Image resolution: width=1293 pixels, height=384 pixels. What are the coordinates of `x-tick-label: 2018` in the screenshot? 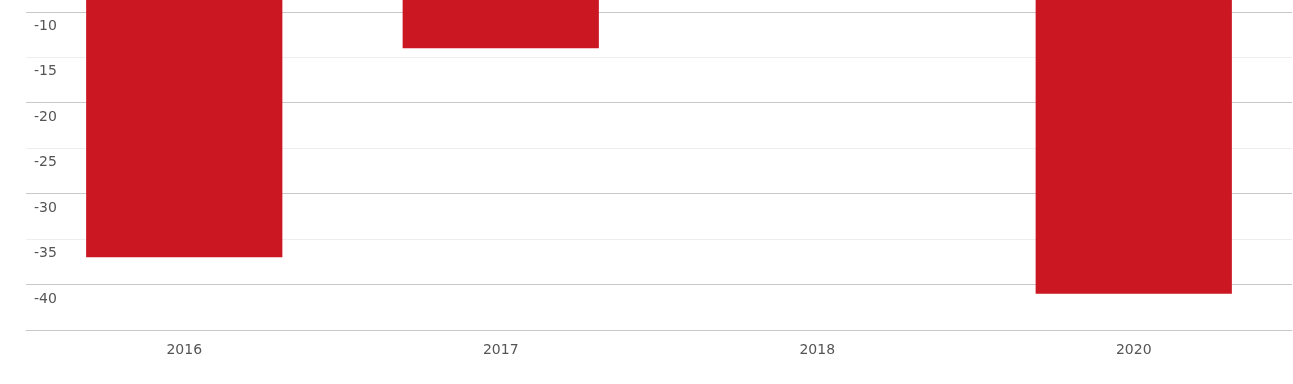 It's located at (817, 349).